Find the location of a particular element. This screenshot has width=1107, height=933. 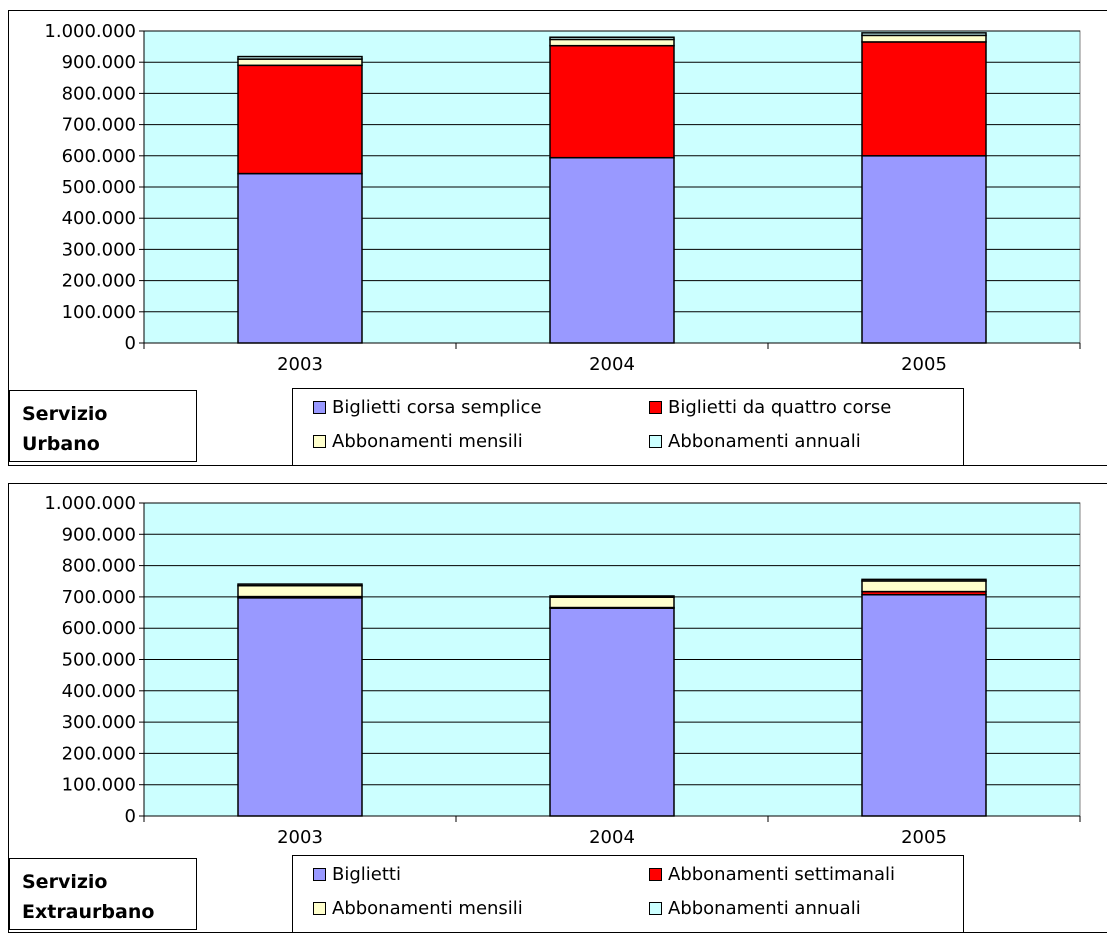

legend-label: Biglietti da quattro corse is located at coordinates (780, 407).